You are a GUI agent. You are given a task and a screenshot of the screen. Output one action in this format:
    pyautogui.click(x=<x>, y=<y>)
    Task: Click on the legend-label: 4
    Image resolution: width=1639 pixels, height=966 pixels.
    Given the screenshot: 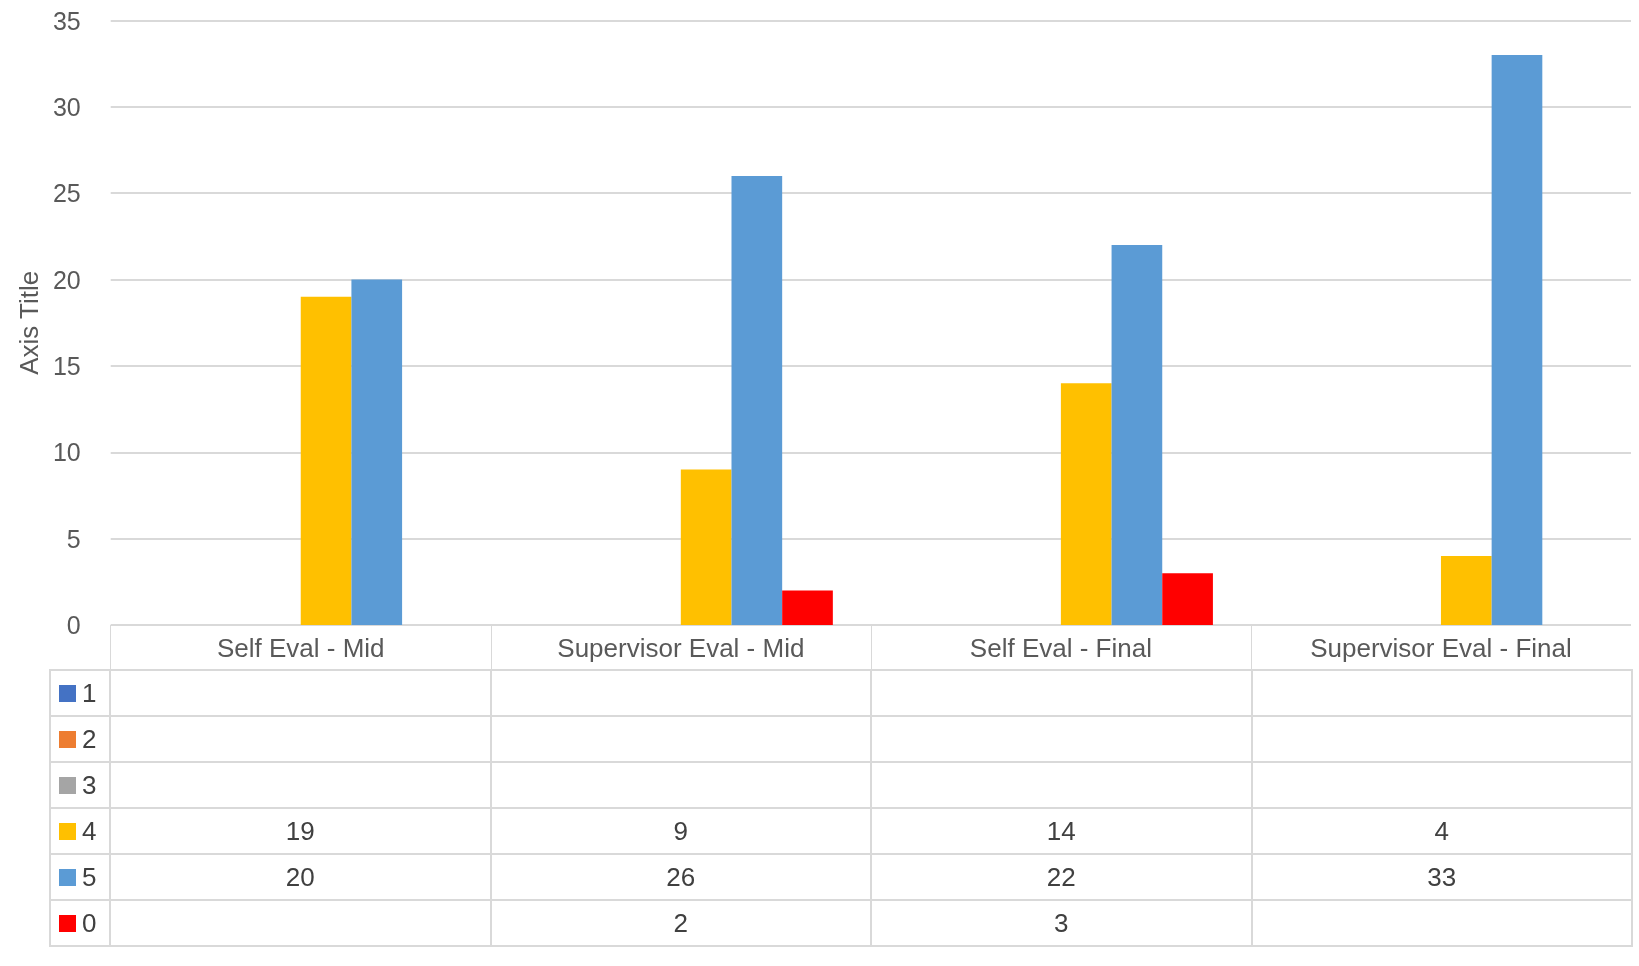 What is the action you would take?
    pyautogui.click(x=89, y=831)
    